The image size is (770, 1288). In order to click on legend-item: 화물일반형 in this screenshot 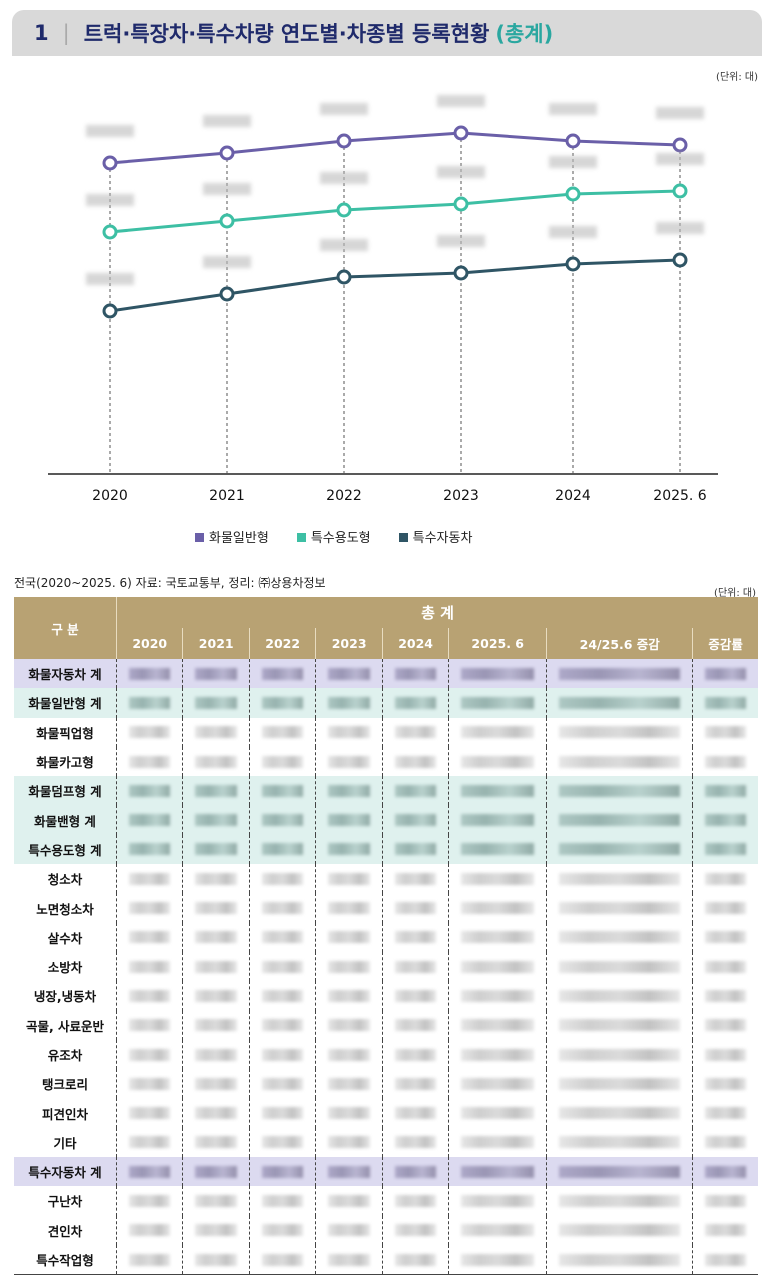, I will do `click(232, 536)`.